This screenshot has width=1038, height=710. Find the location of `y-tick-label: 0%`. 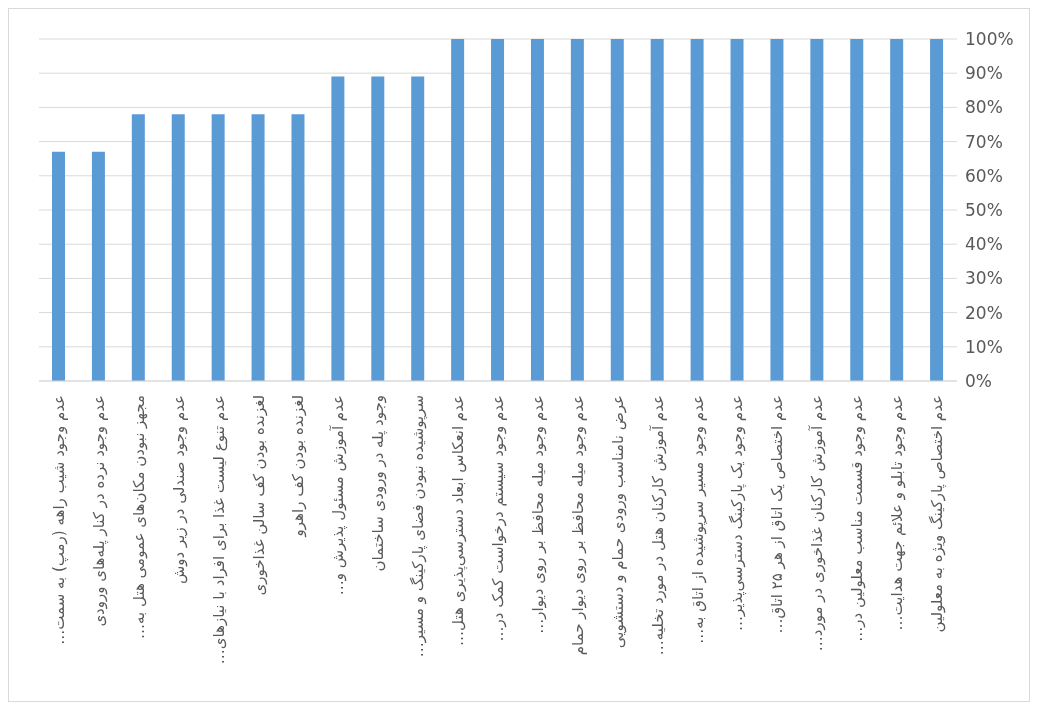

y-tick-label: 0% is located at coordinates (978, 381).